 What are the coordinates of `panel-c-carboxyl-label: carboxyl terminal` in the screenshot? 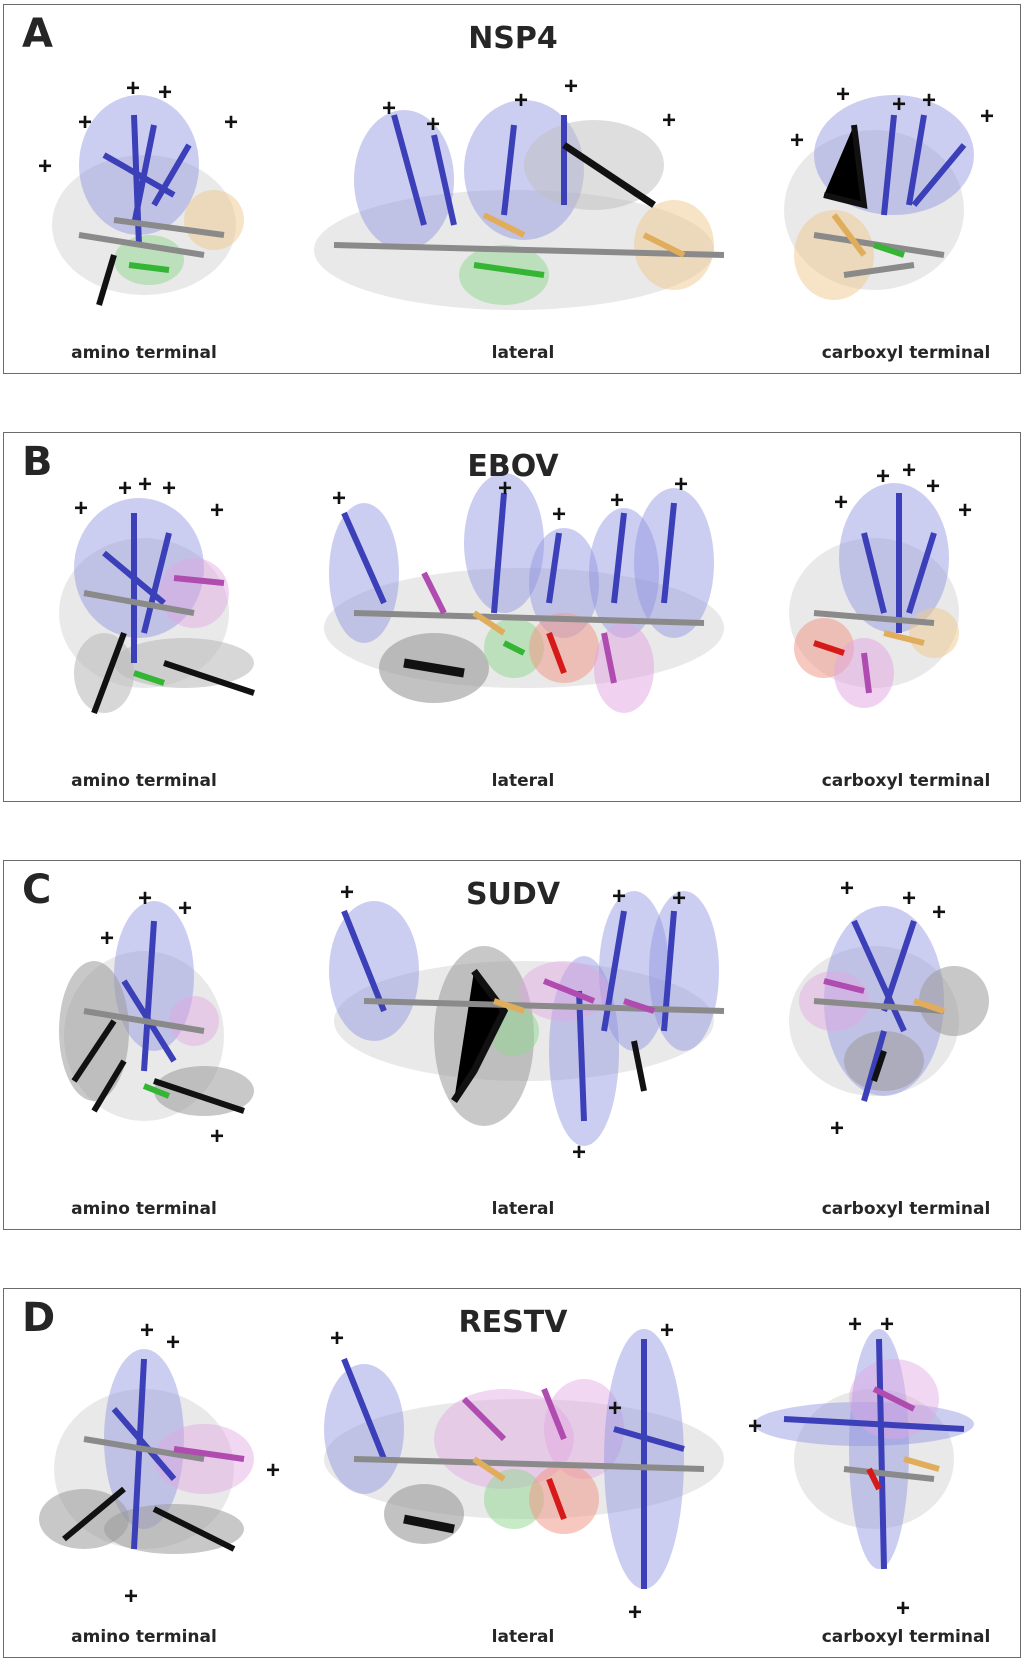 It's located at (906, 1209).